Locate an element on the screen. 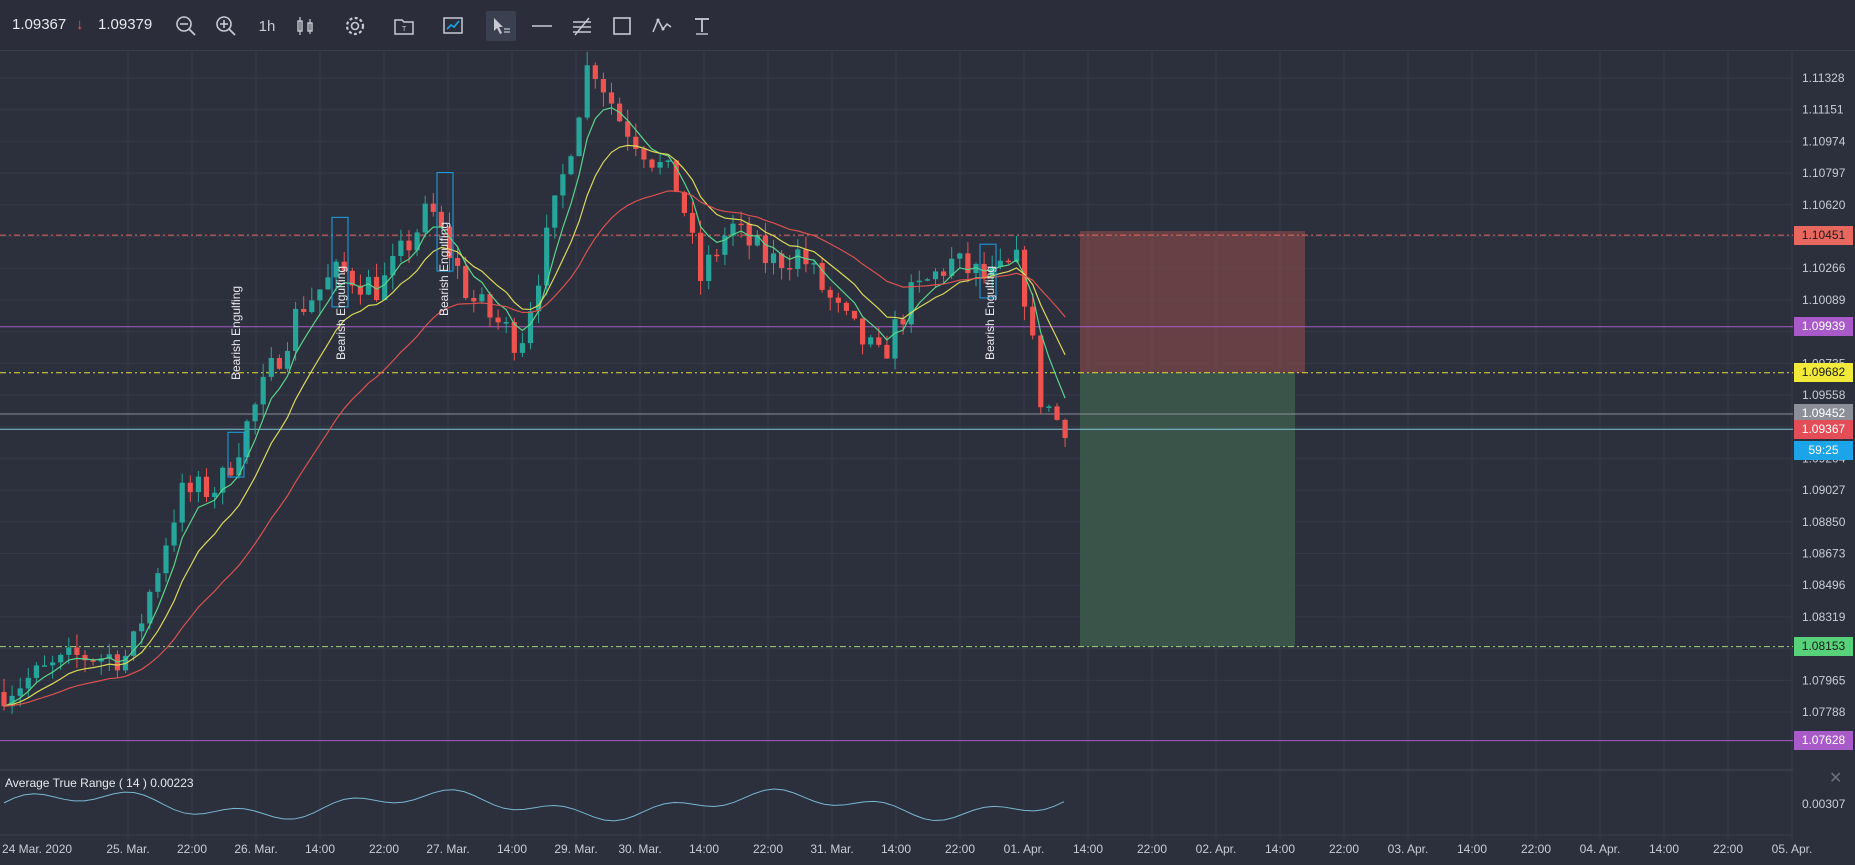 Image resolution: width=1855 pixels, height=865 pixels. cursor-select-icon is located at coordinates (501, 26).